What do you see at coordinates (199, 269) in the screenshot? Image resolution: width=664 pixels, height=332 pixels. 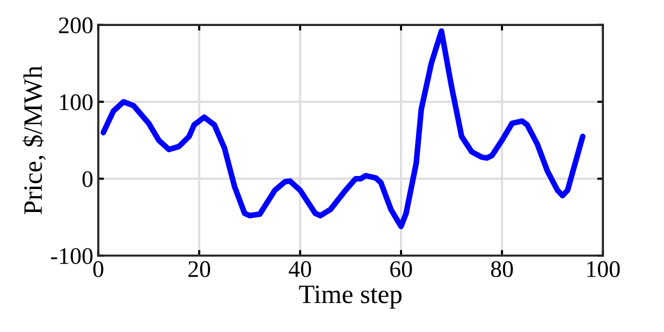 I see `x-tick-label: 20` at bounding box center [199, 269].